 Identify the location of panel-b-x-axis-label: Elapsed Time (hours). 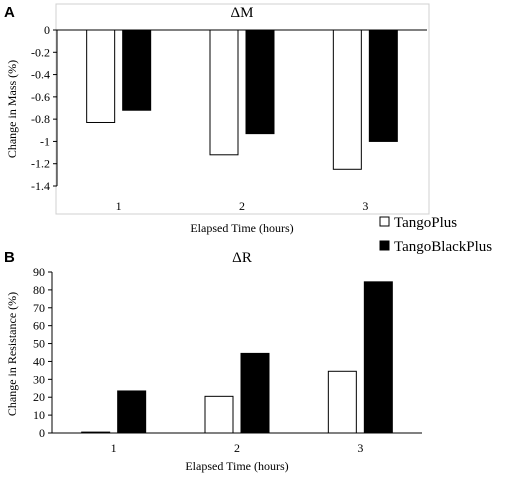
(236, 466).